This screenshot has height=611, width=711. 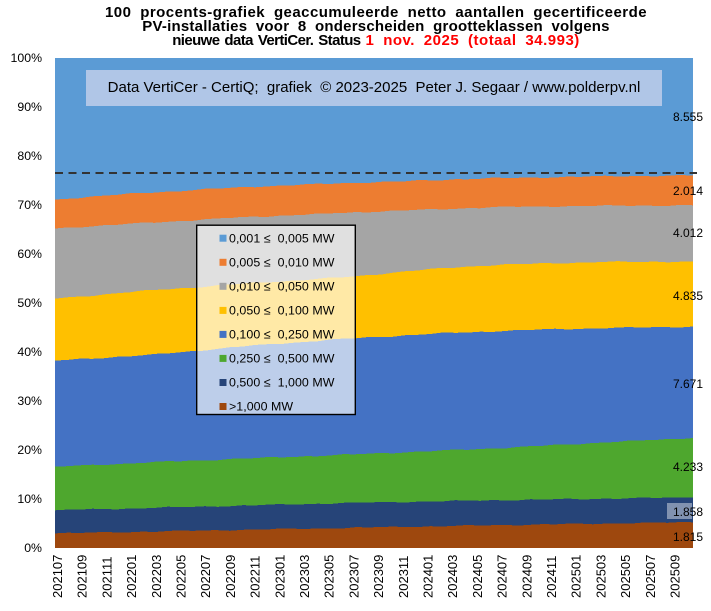 What do you see at coordinates (353, 576) in the screenshot?
I see `svg-text: 202307` at bounding box center [353, 576].